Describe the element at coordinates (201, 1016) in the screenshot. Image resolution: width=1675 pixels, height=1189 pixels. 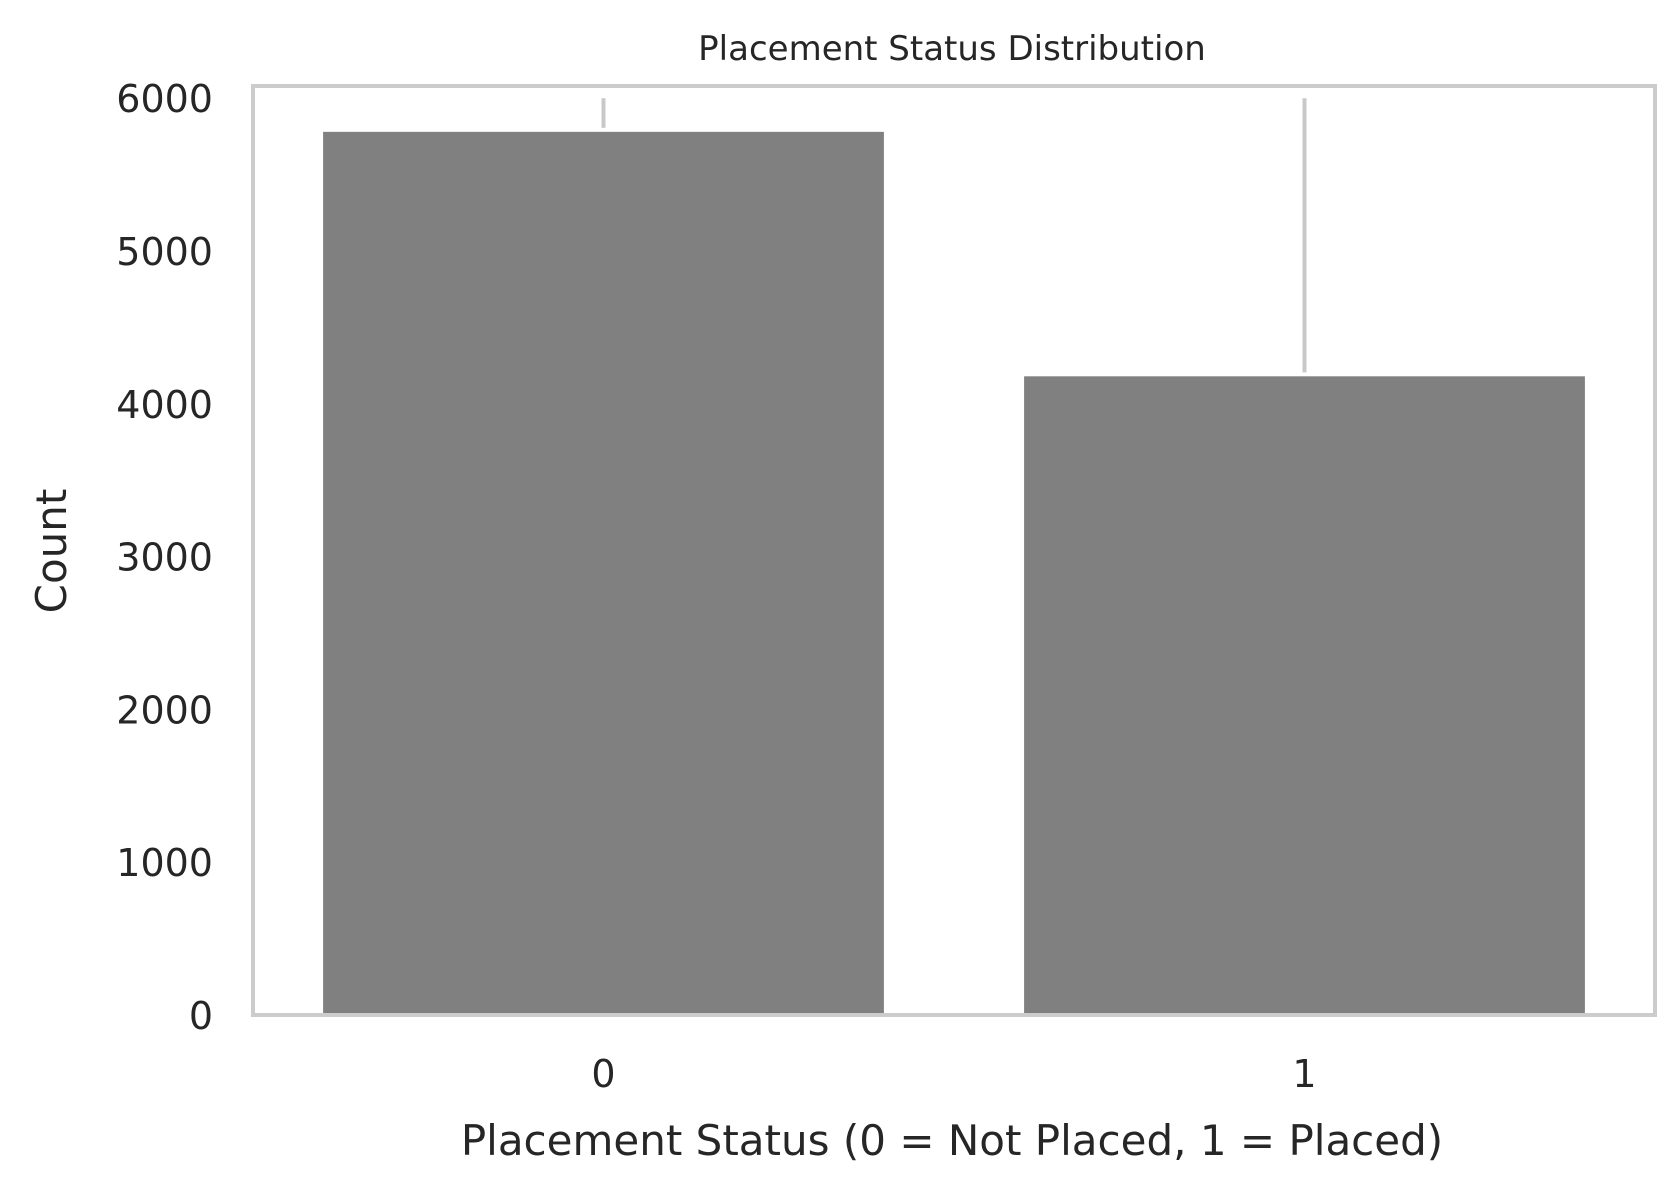
I see `y-tick-label-0: 0` at that location.